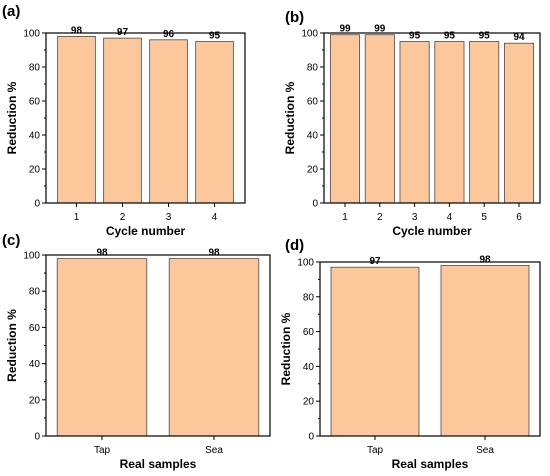 This screenshot has height=476, width=550. I want to click on panel-label: (a), so click(11, 11).